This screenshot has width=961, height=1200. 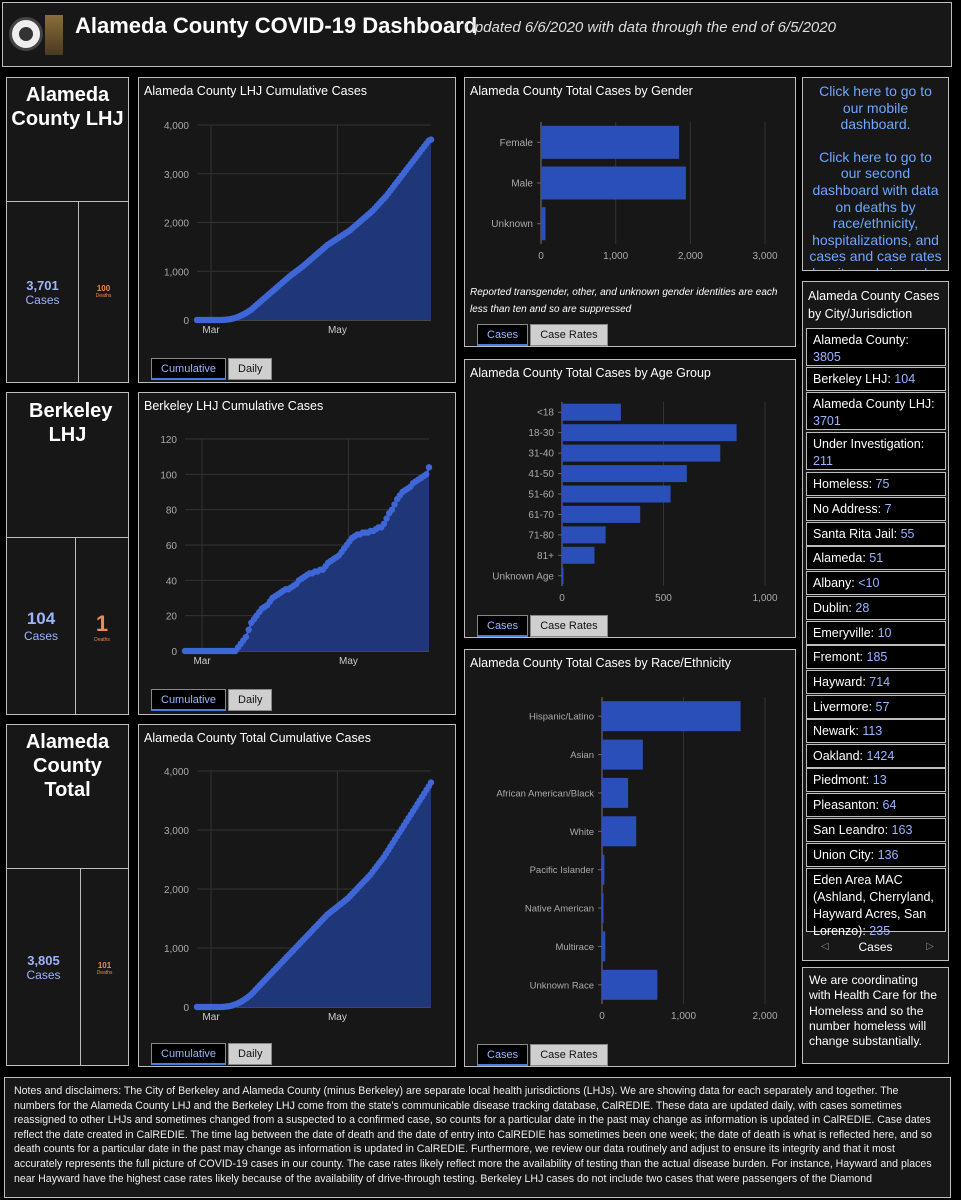 I want to click on region-title-lhj: Alameda County LHJ, so click(x=67, y=139).